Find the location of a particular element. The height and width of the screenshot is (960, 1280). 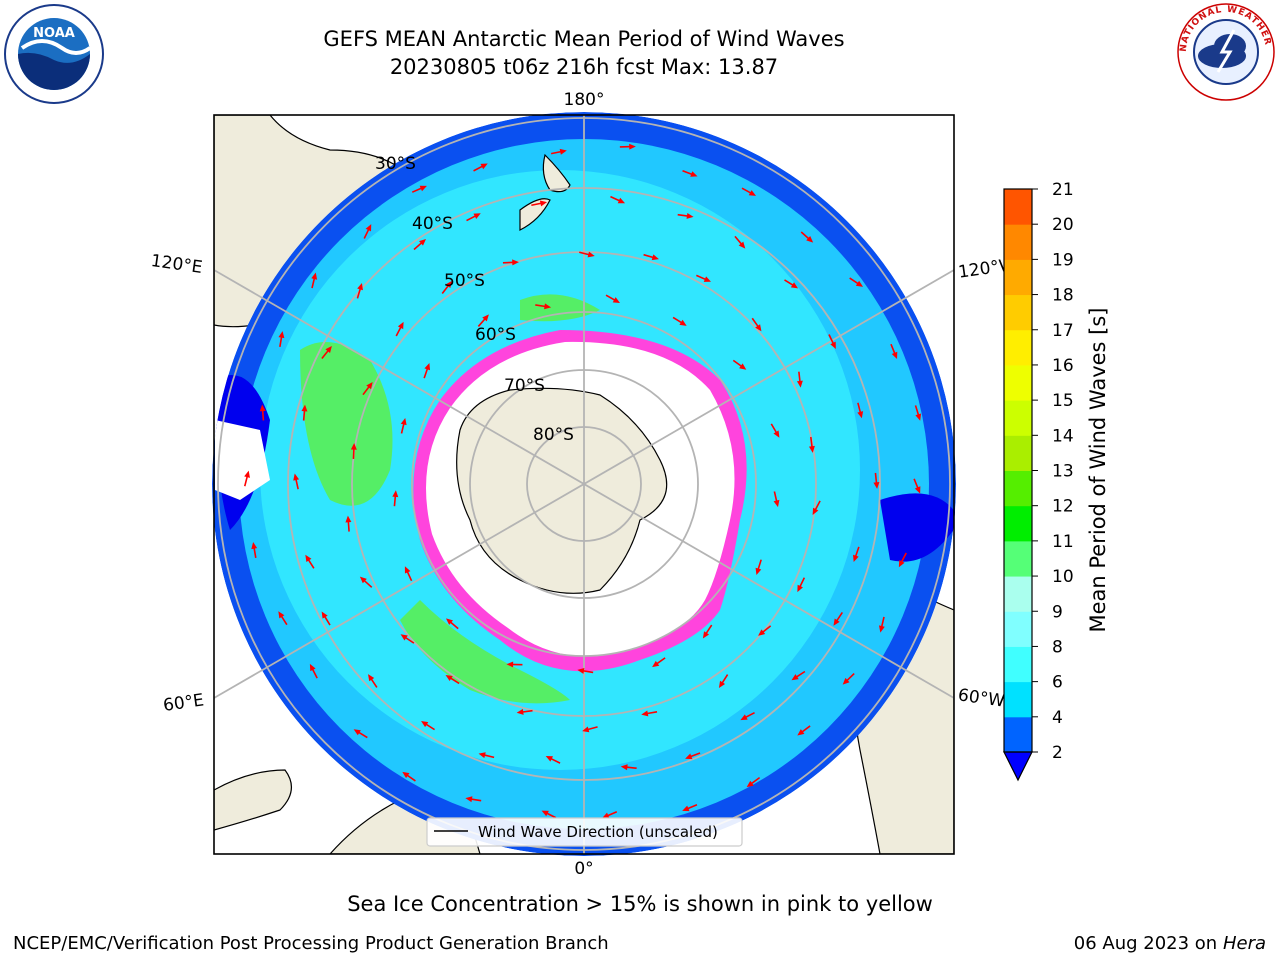

date-text: 06 Aug 2023 on is located at coordinates (1145, 943).